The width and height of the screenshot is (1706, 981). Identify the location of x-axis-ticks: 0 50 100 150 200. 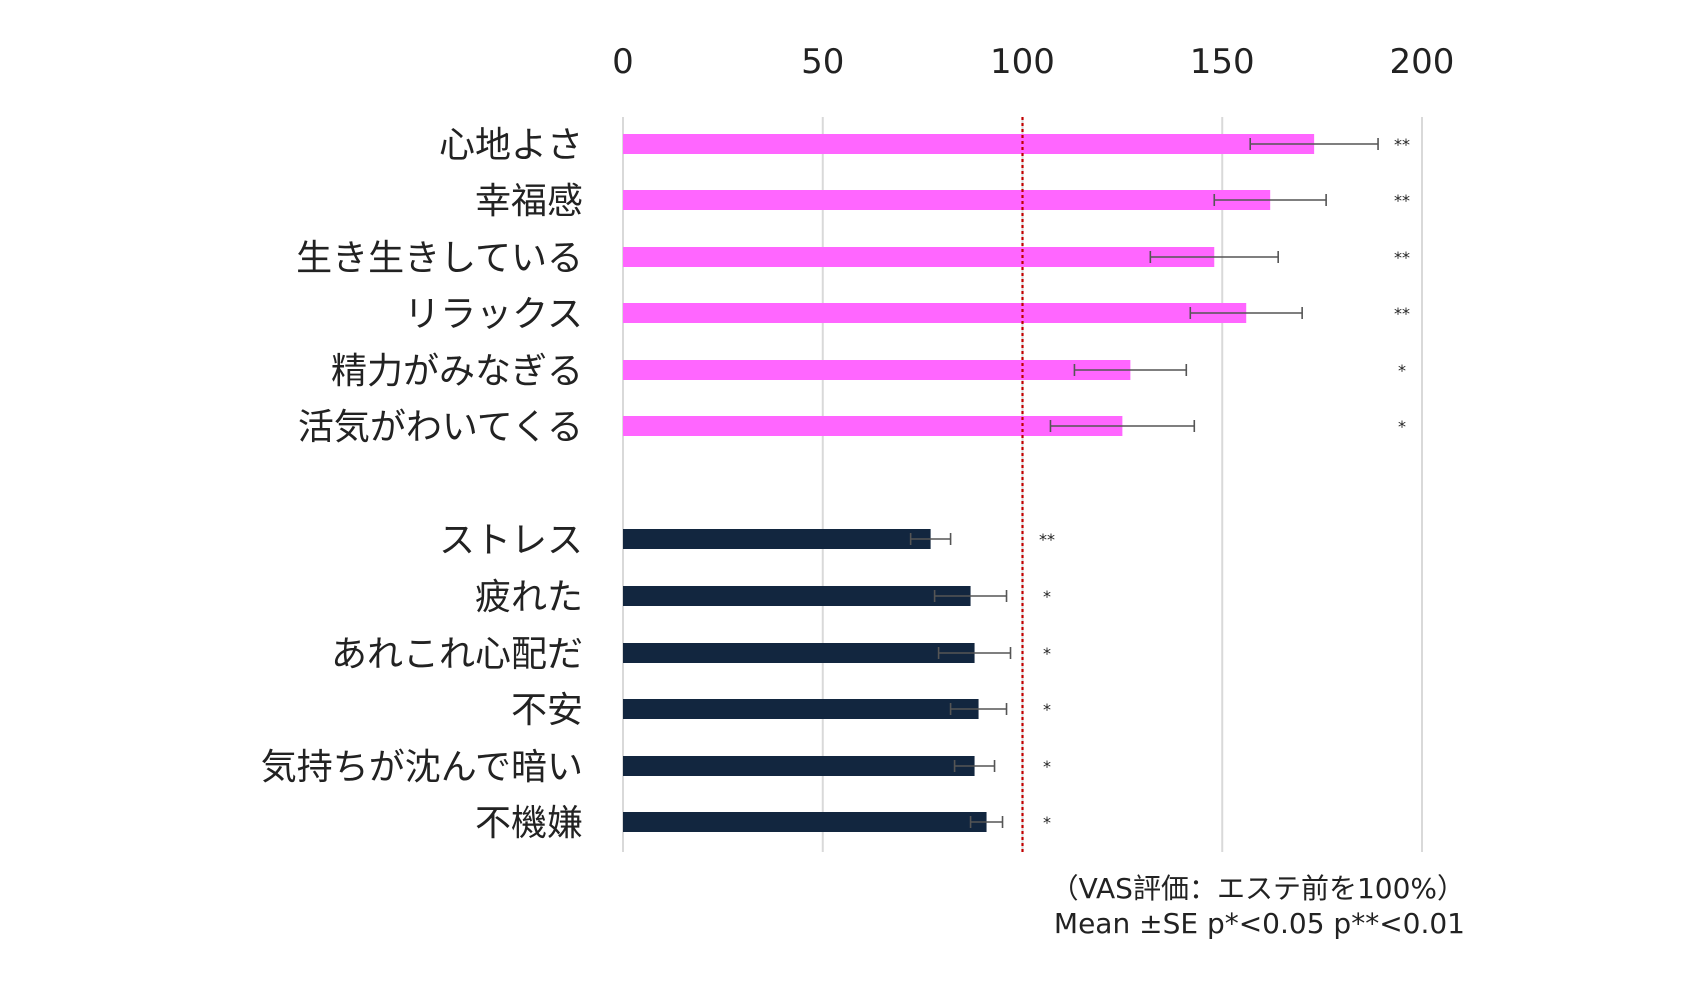
(1033, 62).